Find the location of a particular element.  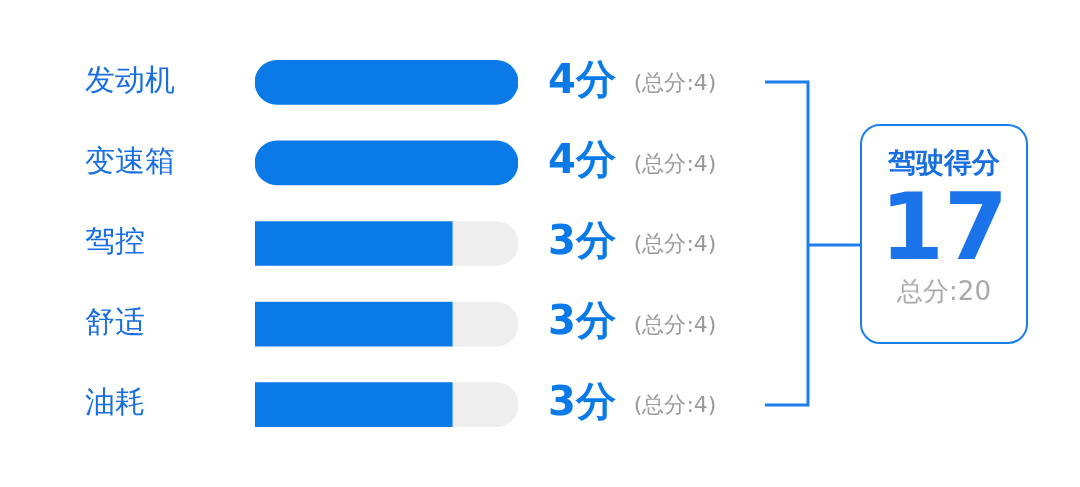

text: 总分:20 is located at coordinates (944, 291).